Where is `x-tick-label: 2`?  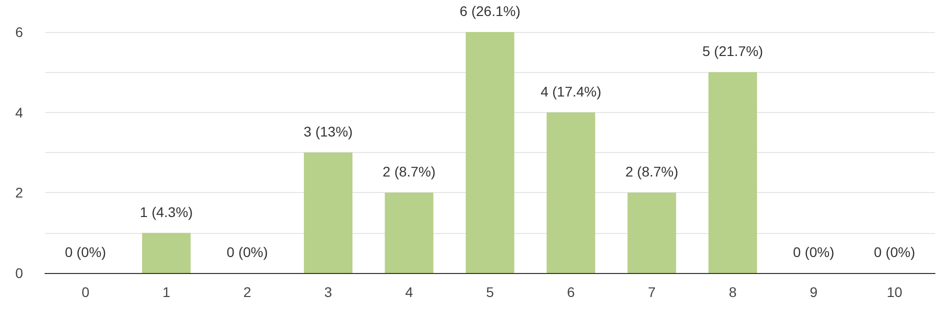
x-tick-label: 2 is located at coordinates (247, 292).